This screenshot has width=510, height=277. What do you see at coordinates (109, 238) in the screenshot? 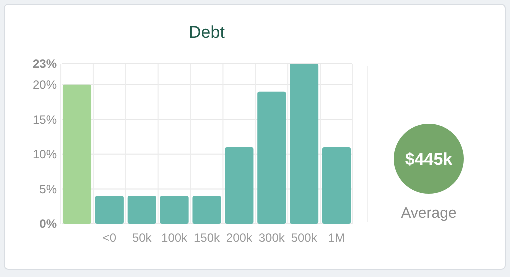
I see `x-tick-label: <0` at bounding box center [109, 238].